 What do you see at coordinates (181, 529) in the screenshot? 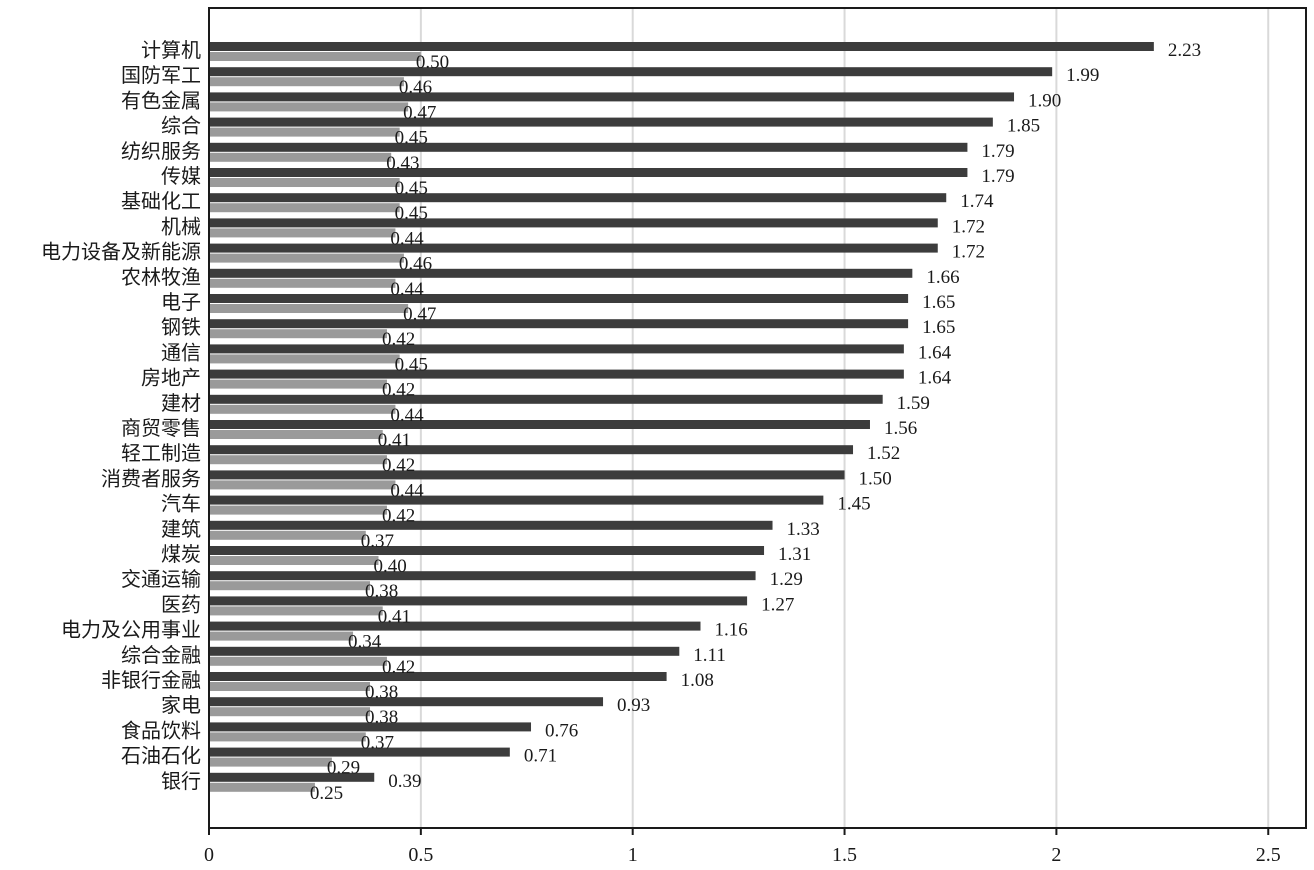
I see `category-label: 建筑` at bounding box center [181, 529].